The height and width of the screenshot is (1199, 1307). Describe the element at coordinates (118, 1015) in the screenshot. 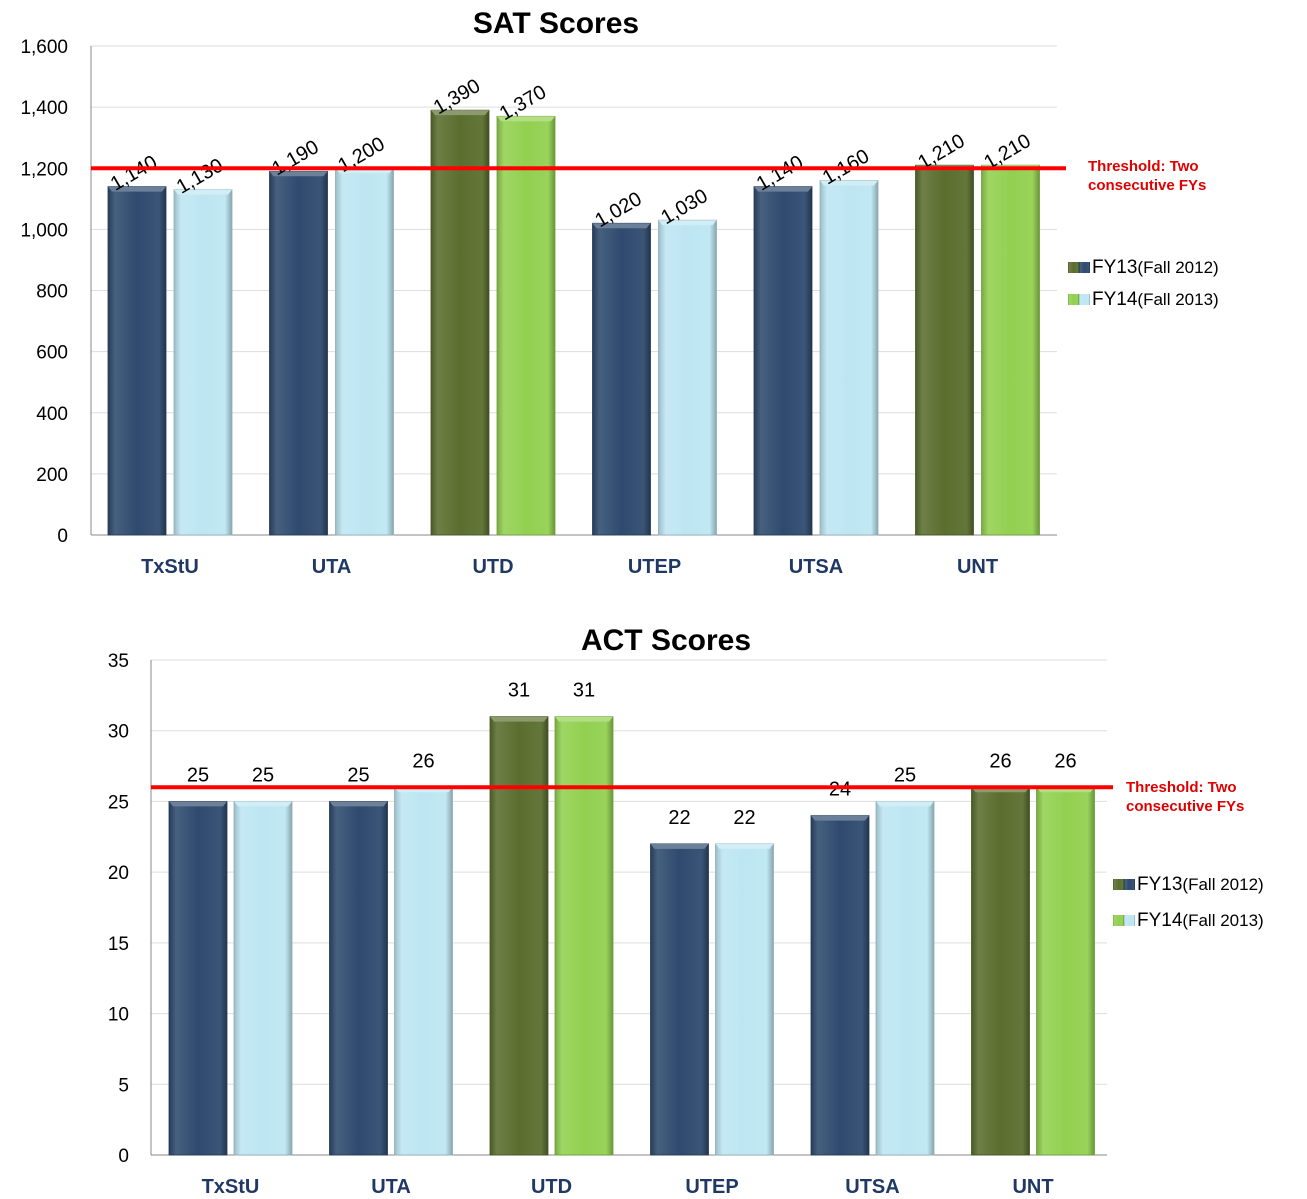

I see `y-tick-label: 10` at that location.